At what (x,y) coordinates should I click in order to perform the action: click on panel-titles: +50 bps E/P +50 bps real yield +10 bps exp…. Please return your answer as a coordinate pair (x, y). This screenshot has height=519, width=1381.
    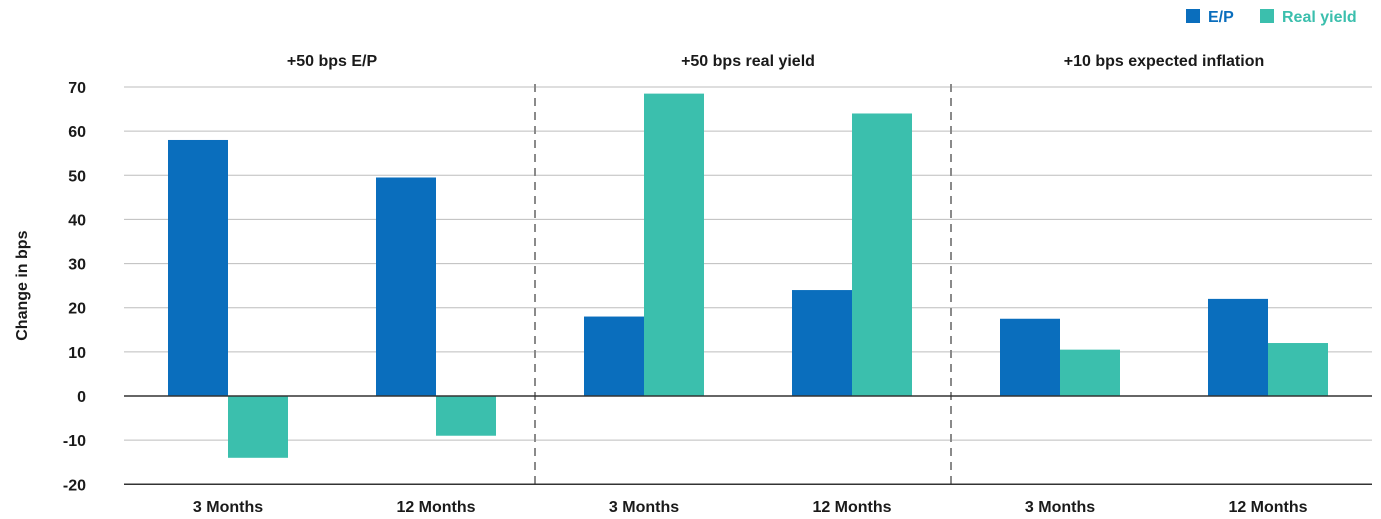
    Looking at the image, I should click on (775, 61).